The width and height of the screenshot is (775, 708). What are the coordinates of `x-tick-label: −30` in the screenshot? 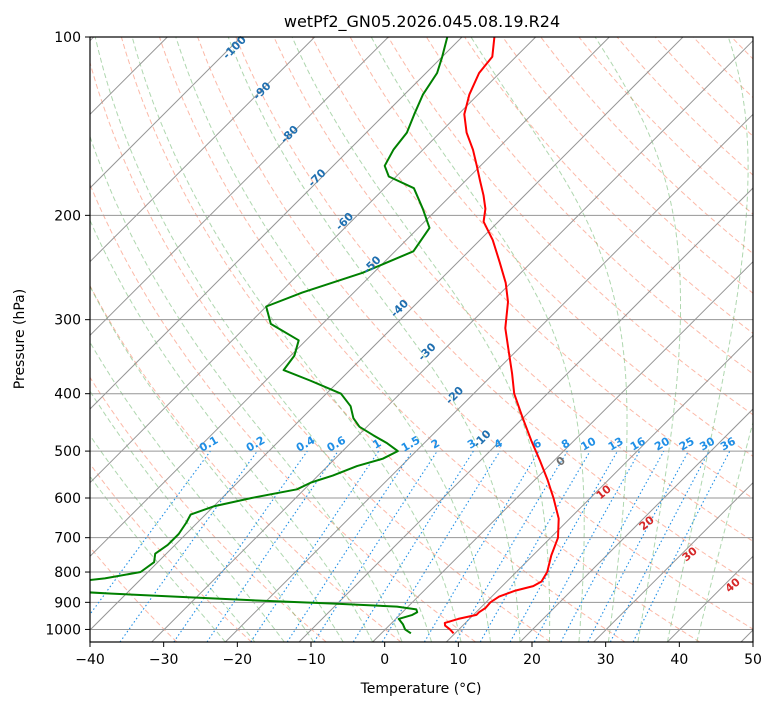 It's located at (164, 660).